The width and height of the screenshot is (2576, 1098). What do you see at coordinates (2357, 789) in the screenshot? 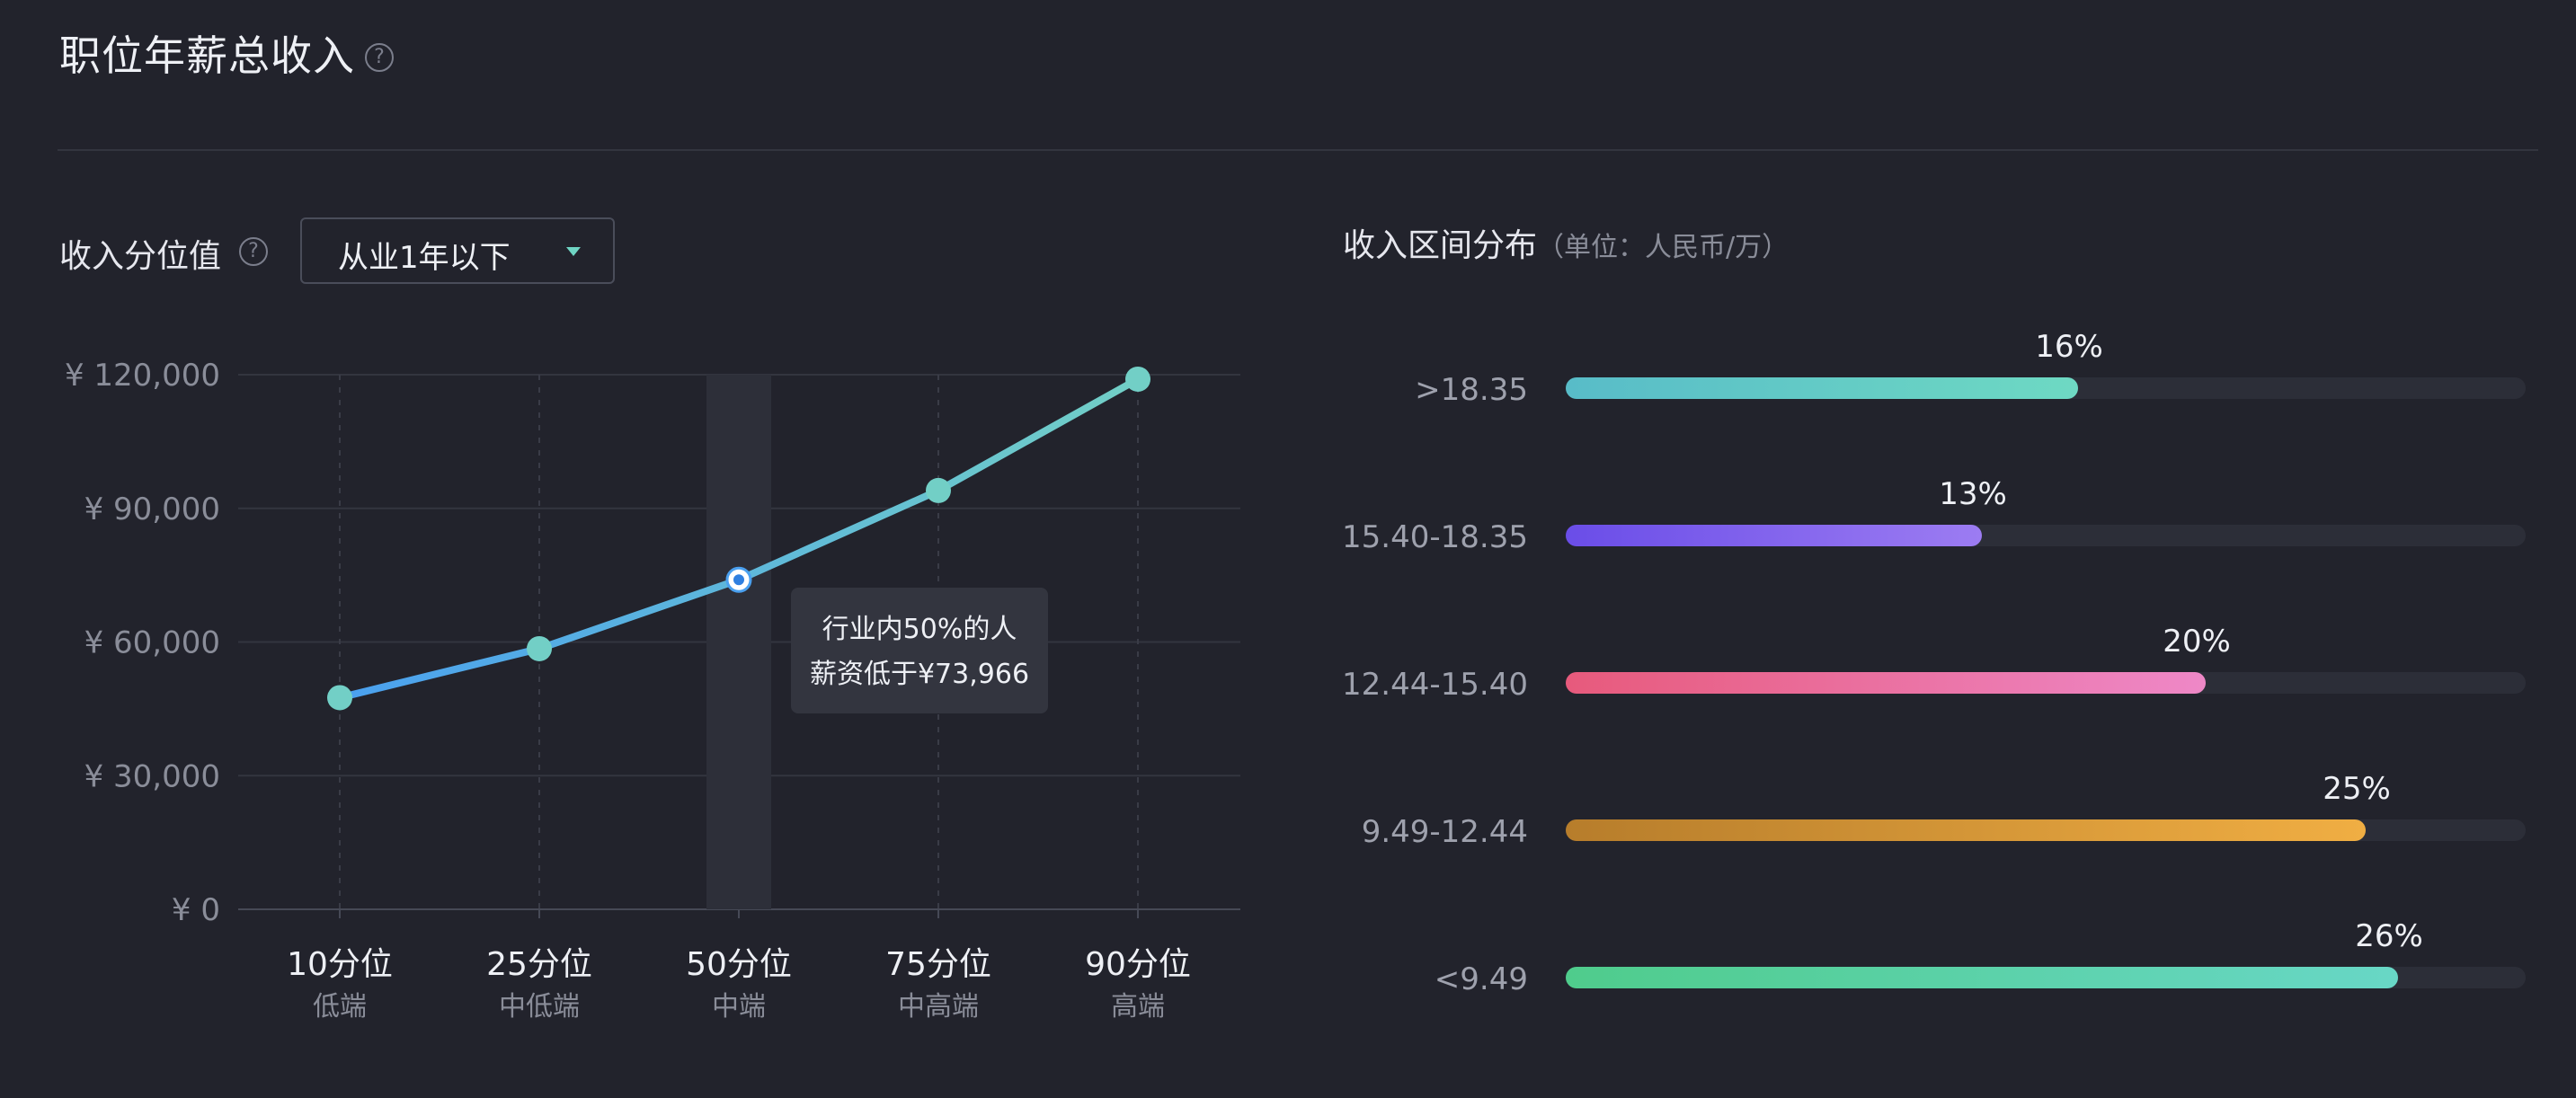
I see `bar-value-label: 25%` at bounding box center [2357, 789].